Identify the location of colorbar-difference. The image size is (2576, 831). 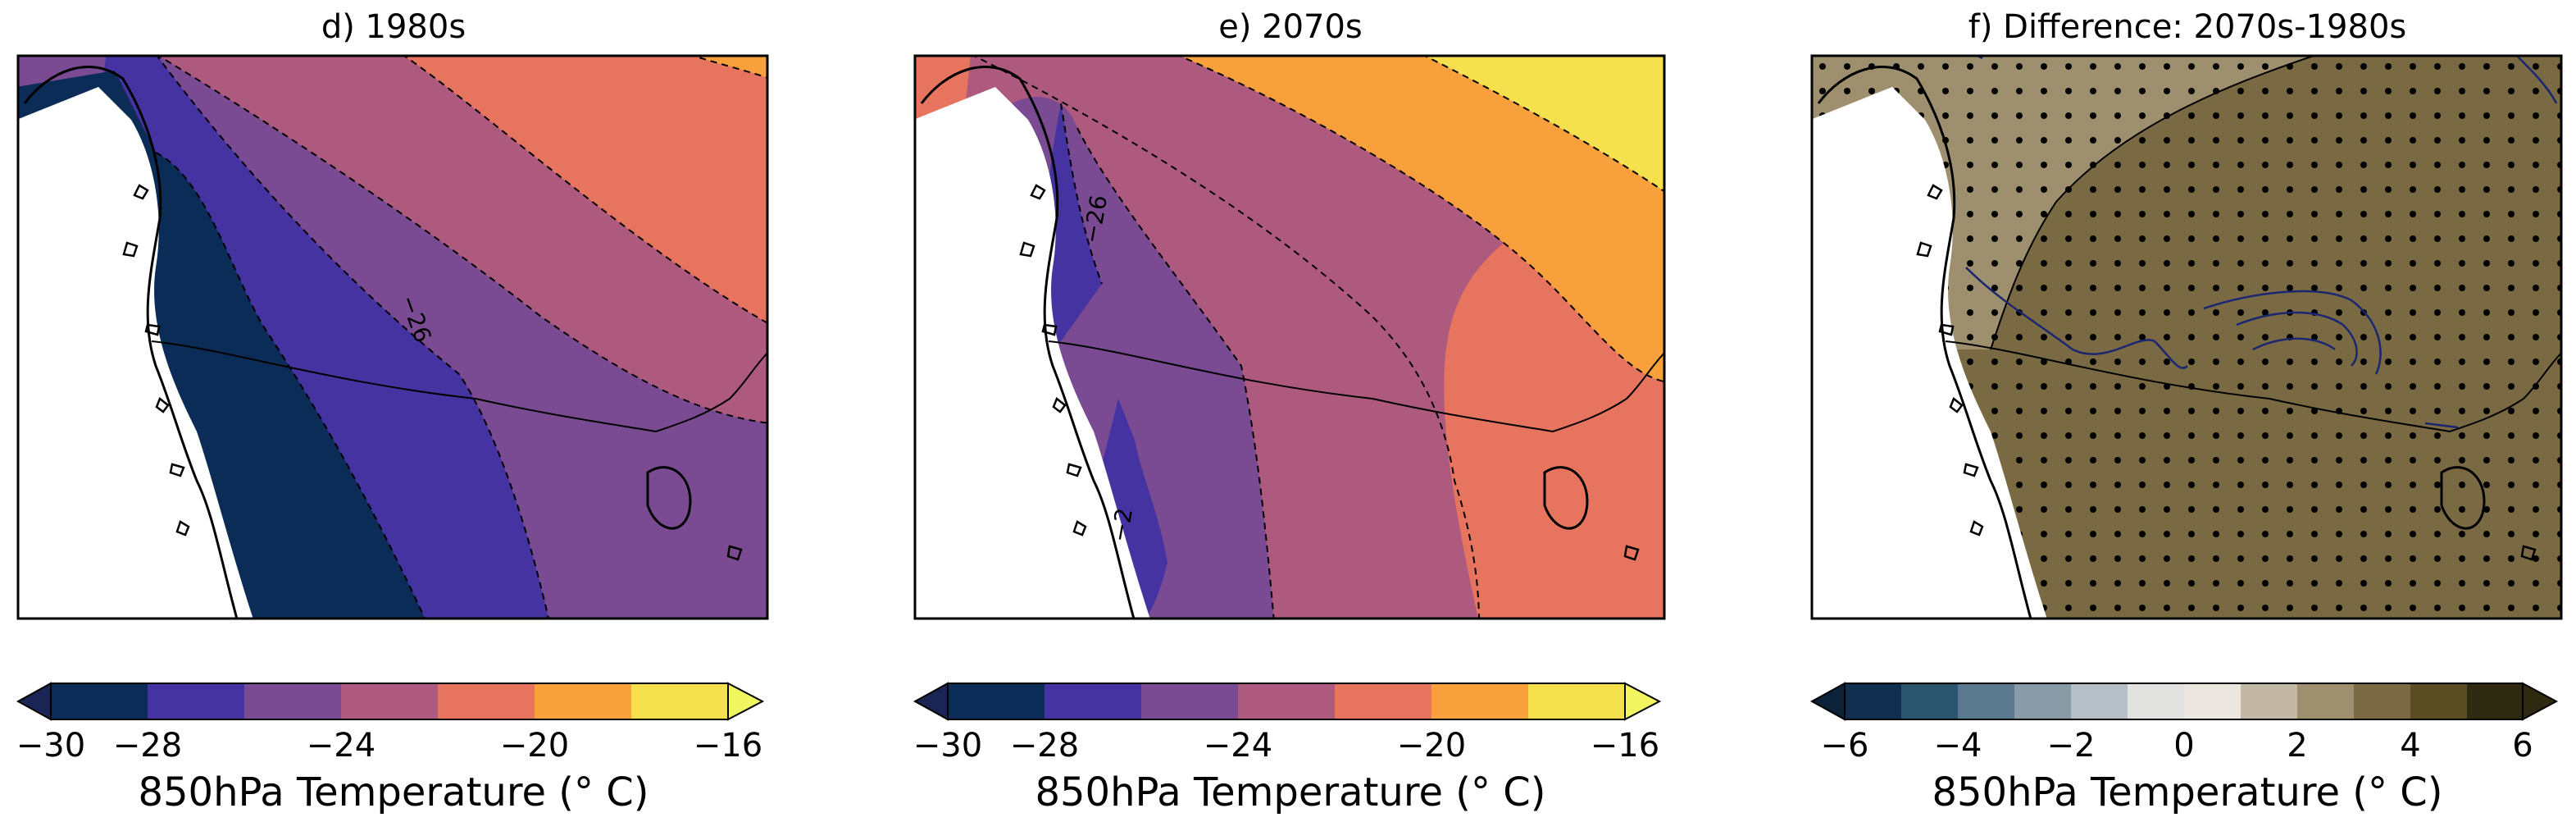
(2184, 701).